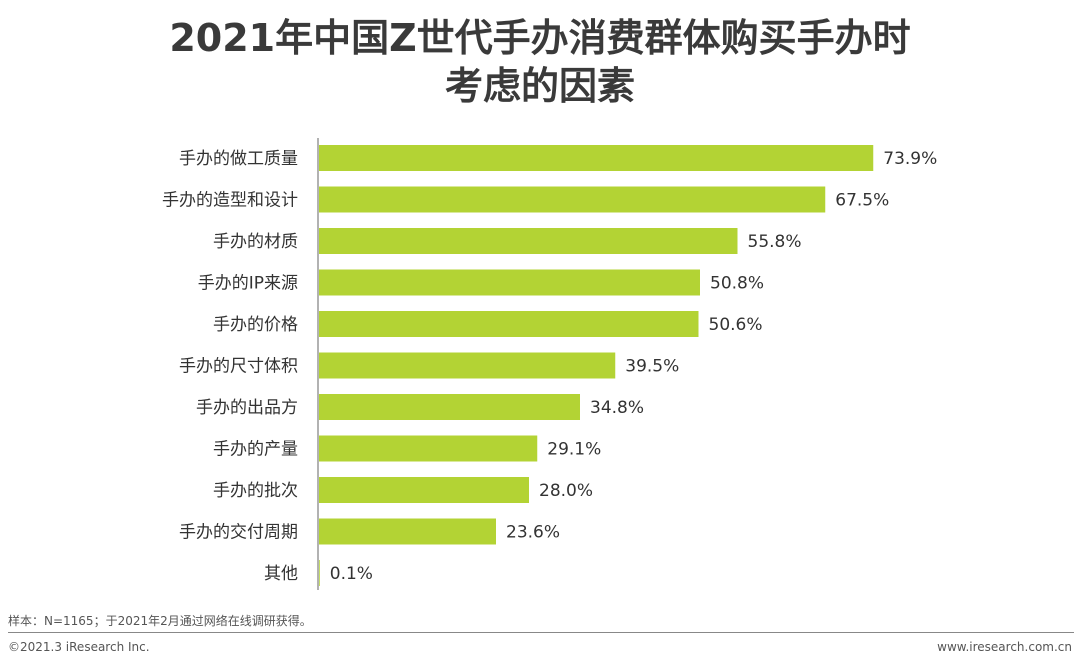  Describe the element at coordinates (541, 632) in the screenshot. I see `footer-divider` at that location.